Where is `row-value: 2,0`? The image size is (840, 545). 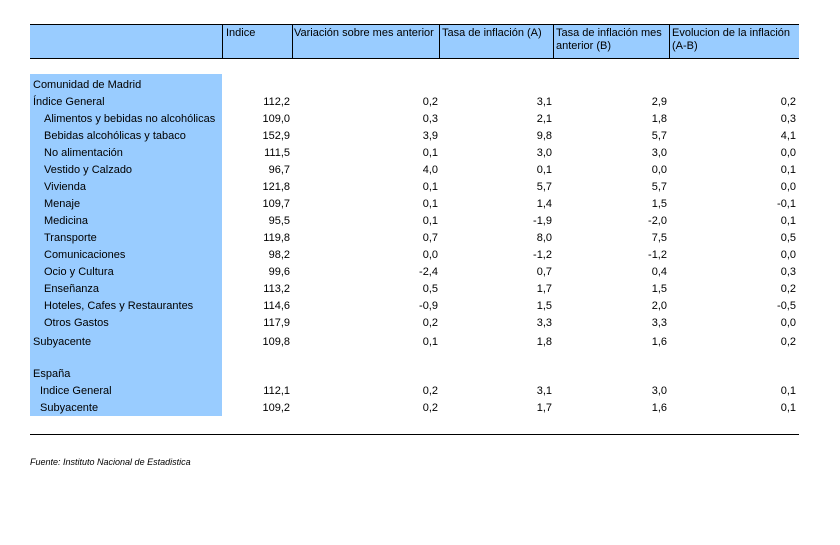
row-value: 2,0 is located at coordinates (659, 306).